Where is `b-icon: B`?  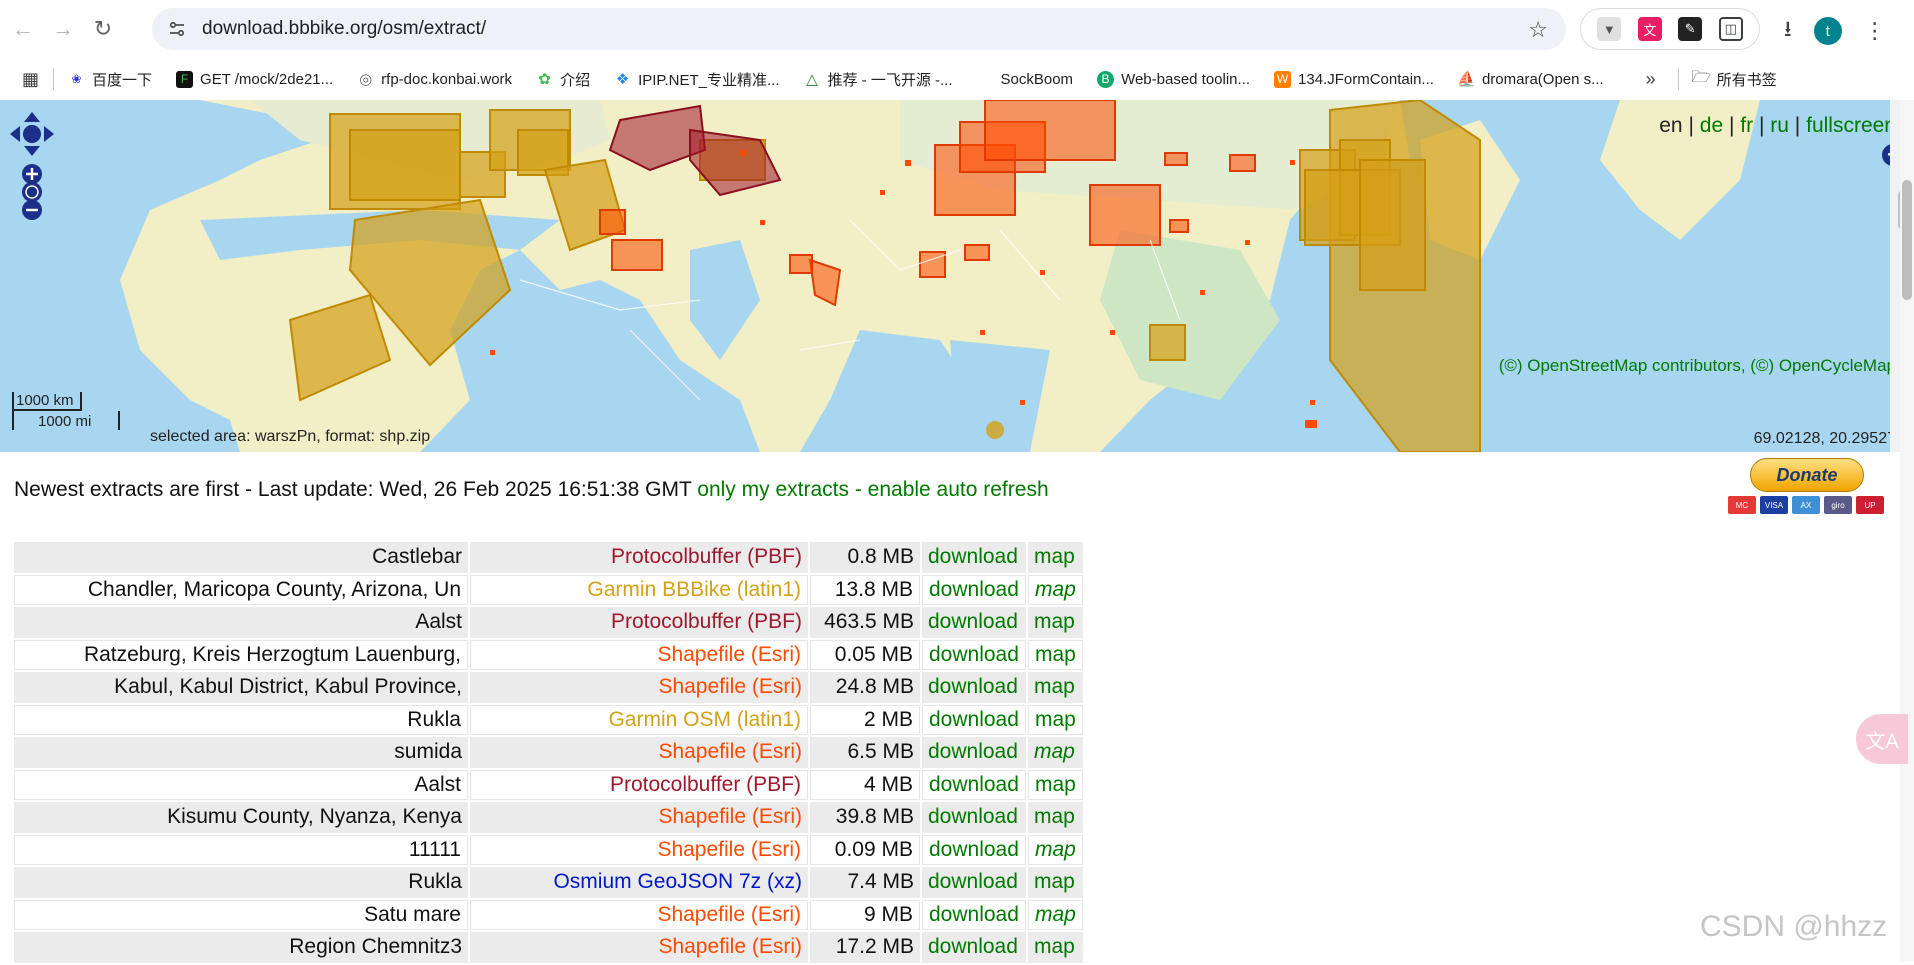 b-icon: B is located at coordinates (1106, 79).